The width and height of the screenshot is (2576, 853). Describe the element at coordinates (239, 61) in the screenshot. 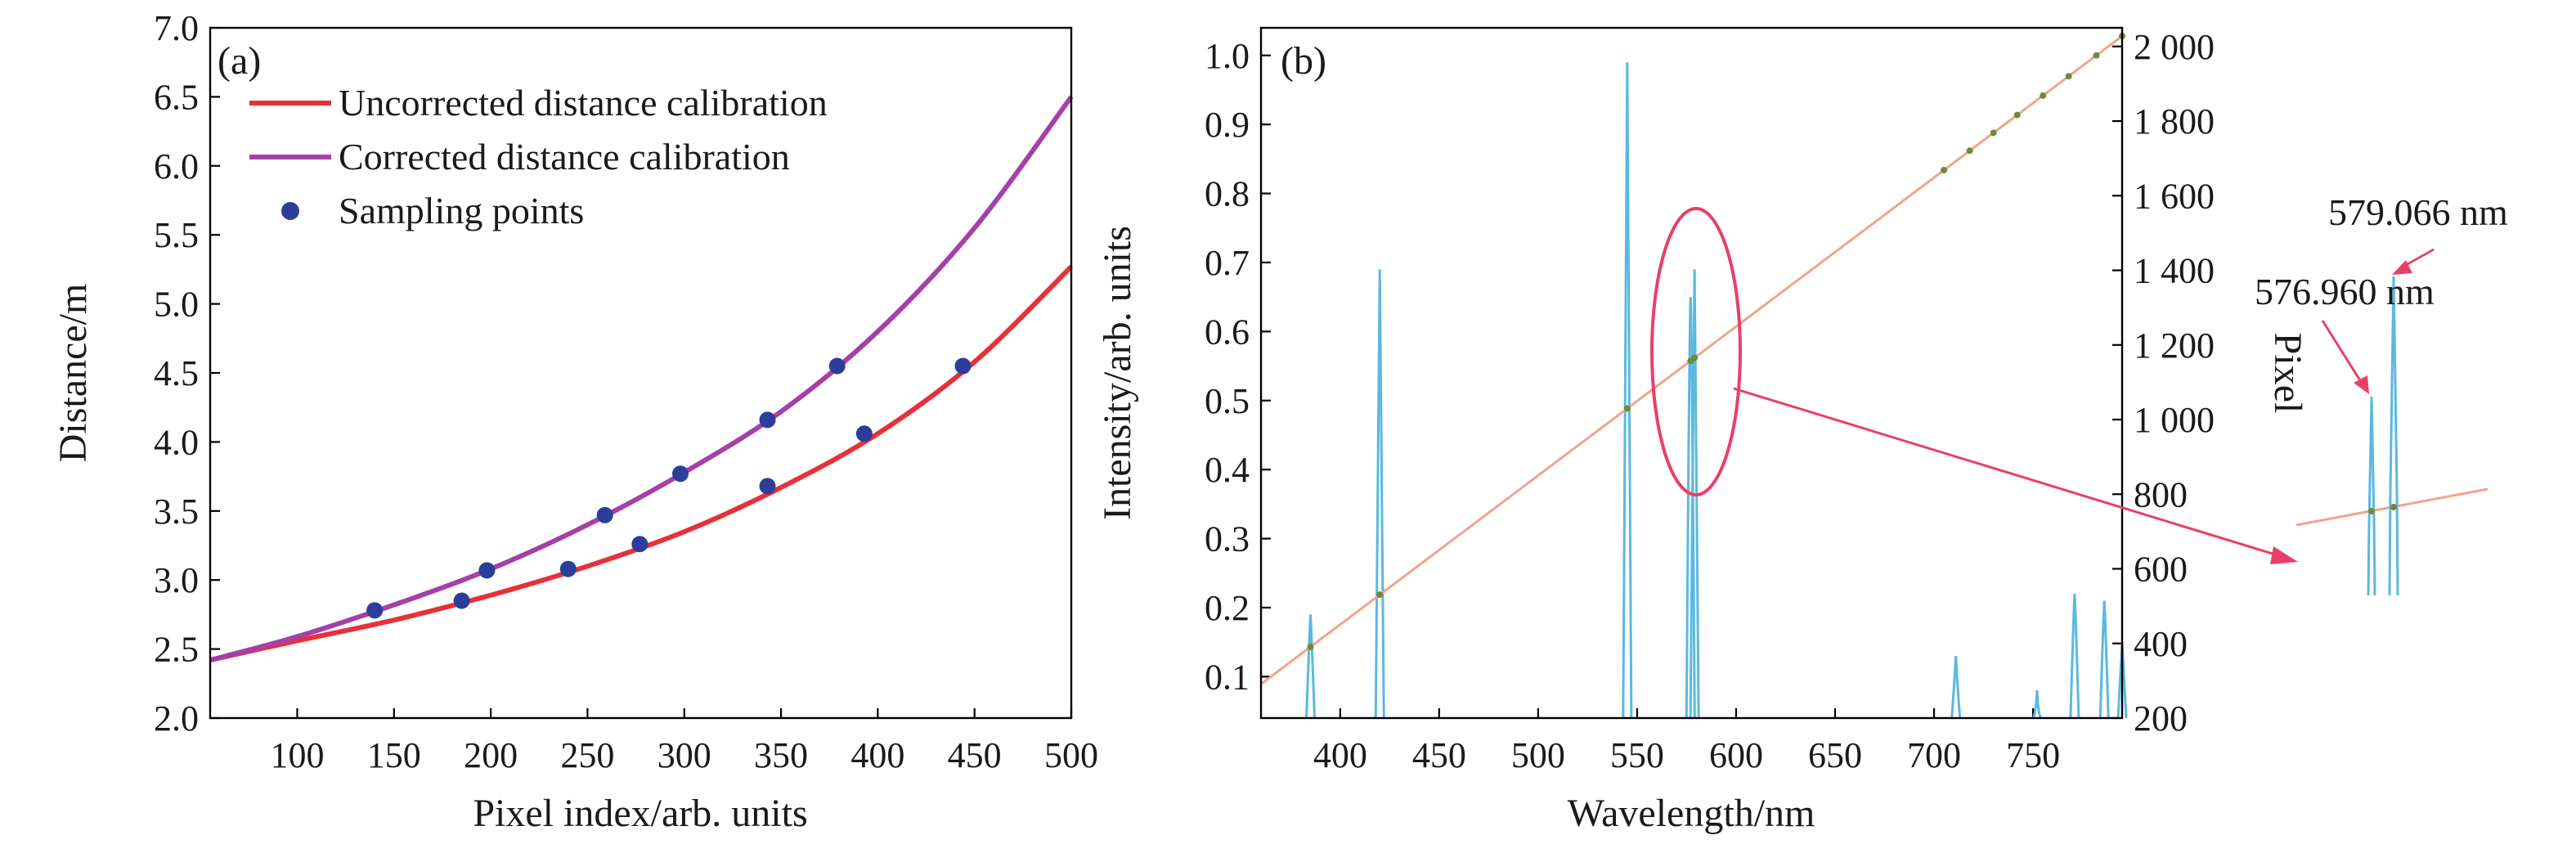

I see `panel-a-label: (a)` at that location.